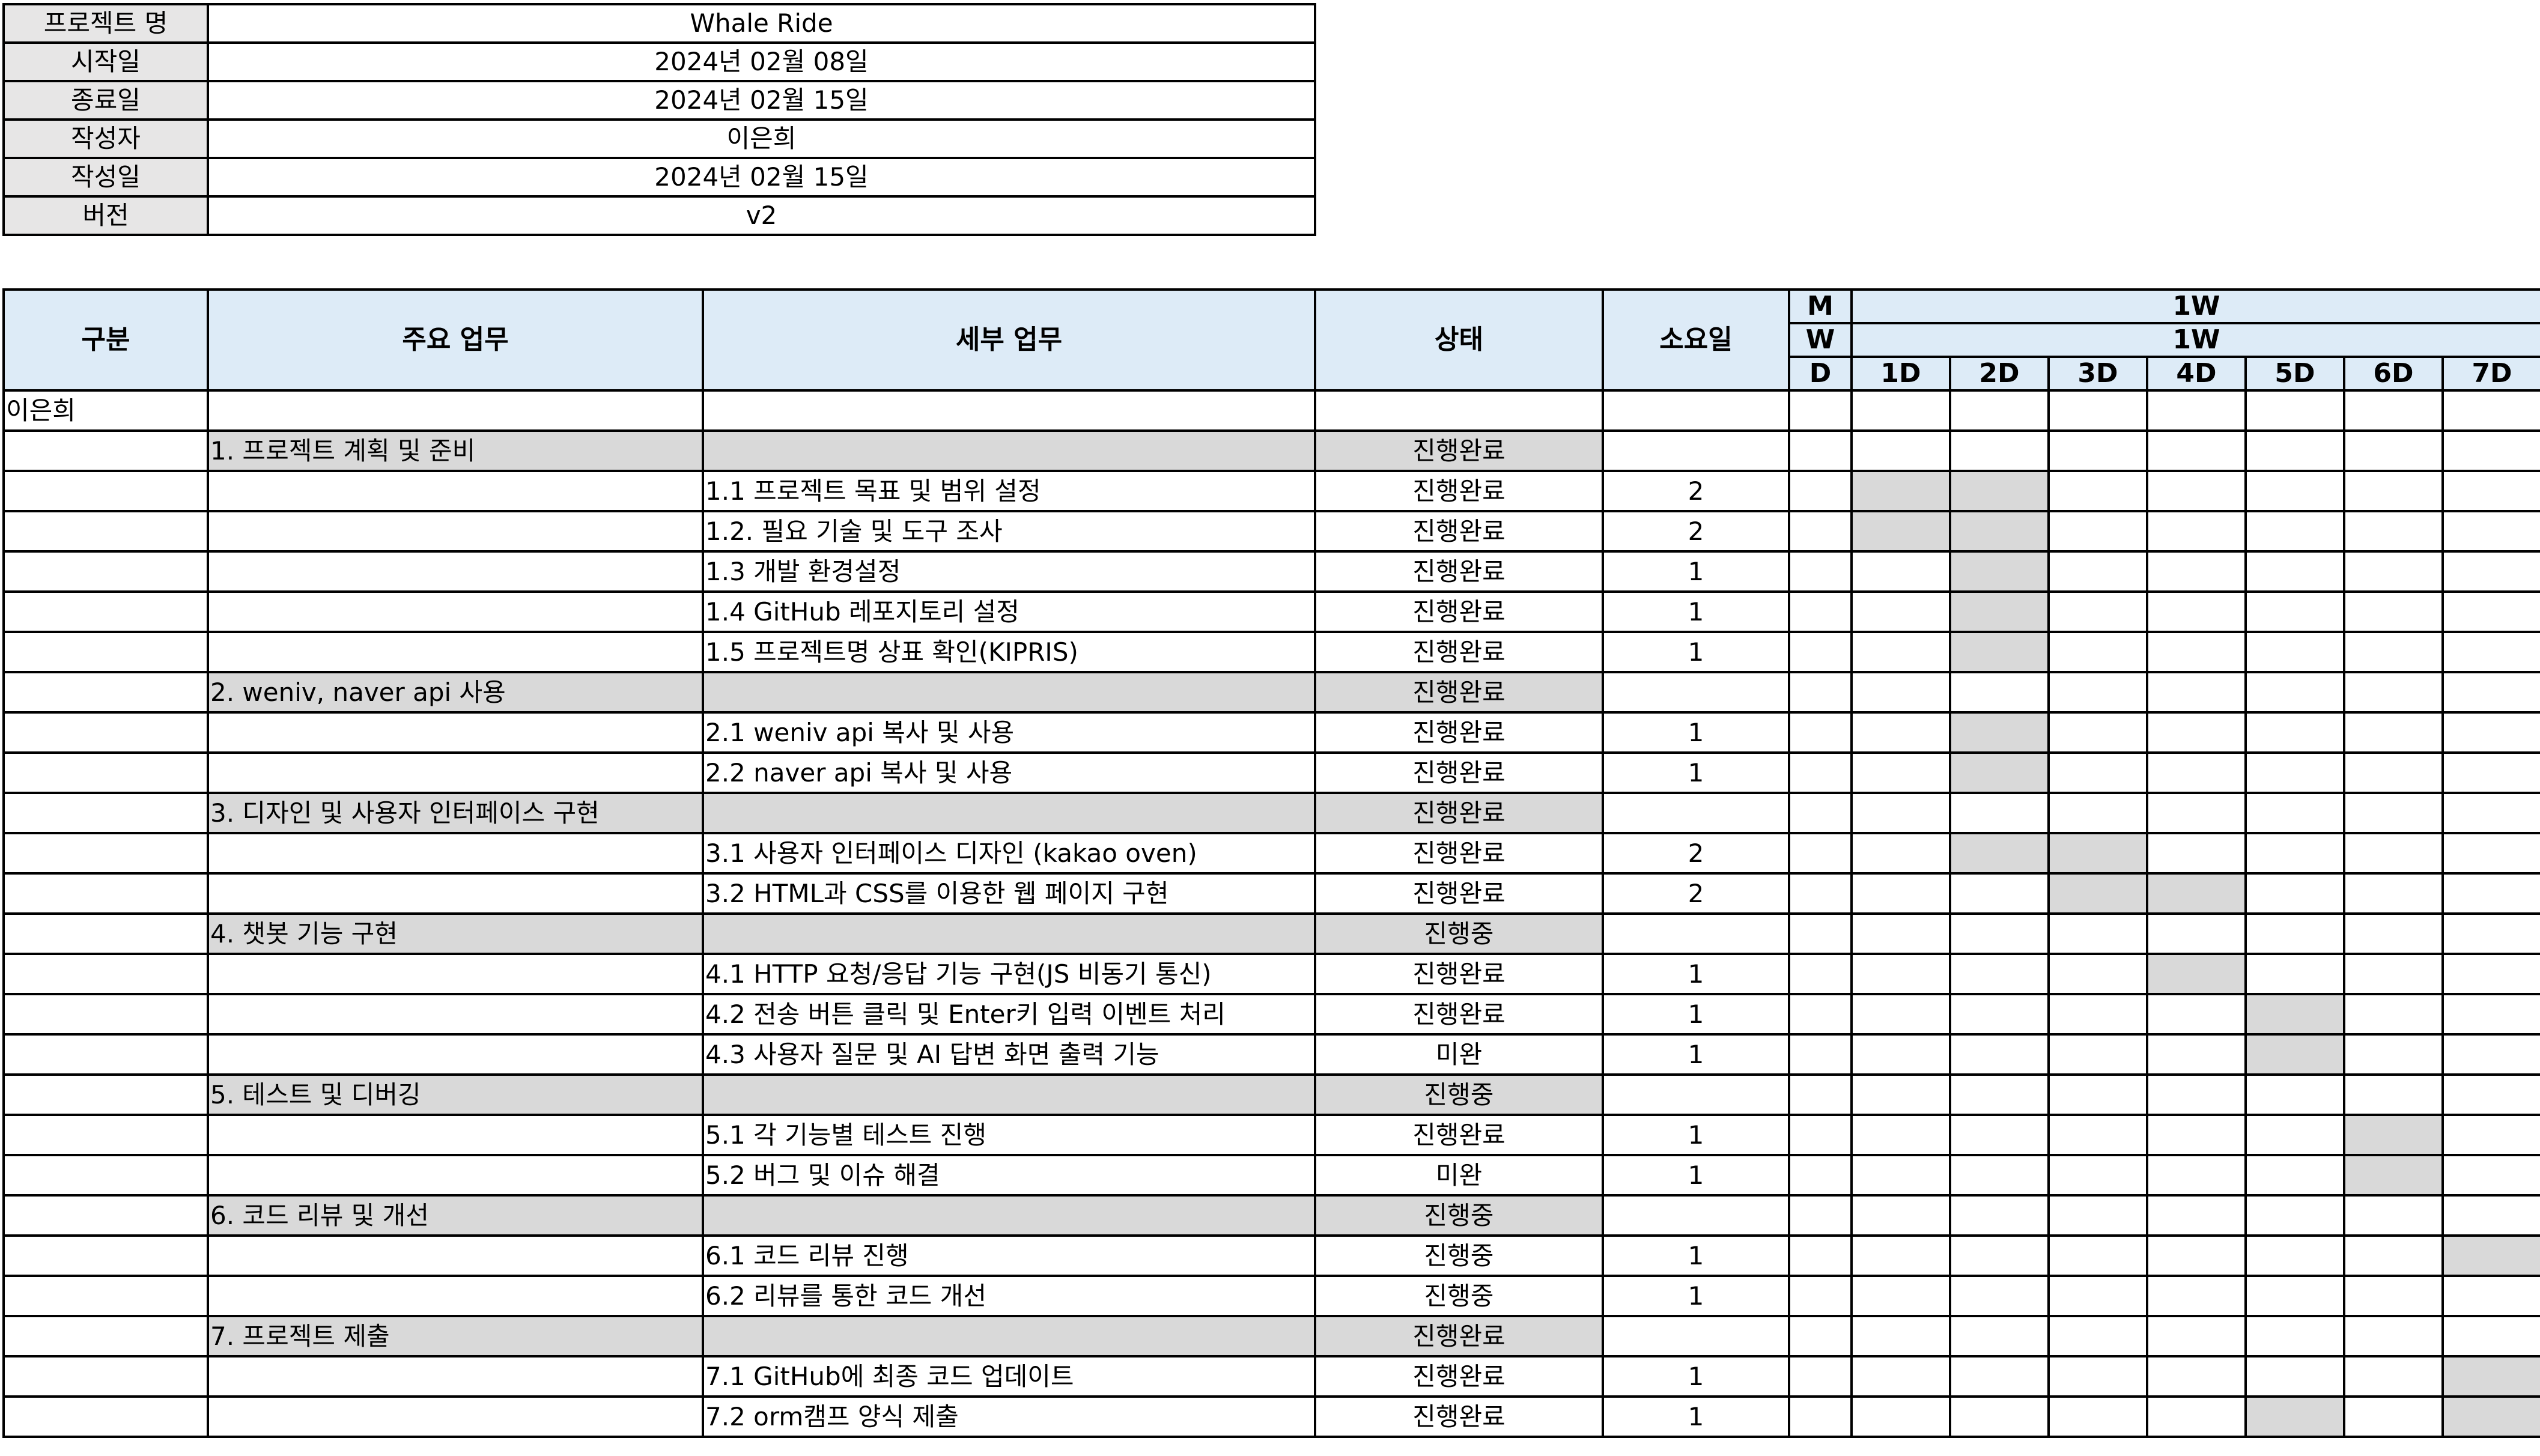  What do you see at coordinates (1009, 652) in the screenshot?
I see `sub-task-cell: 1.5 프로젝트명 상표 확인(KIPRIS)` at bounding box center [1009, 652].